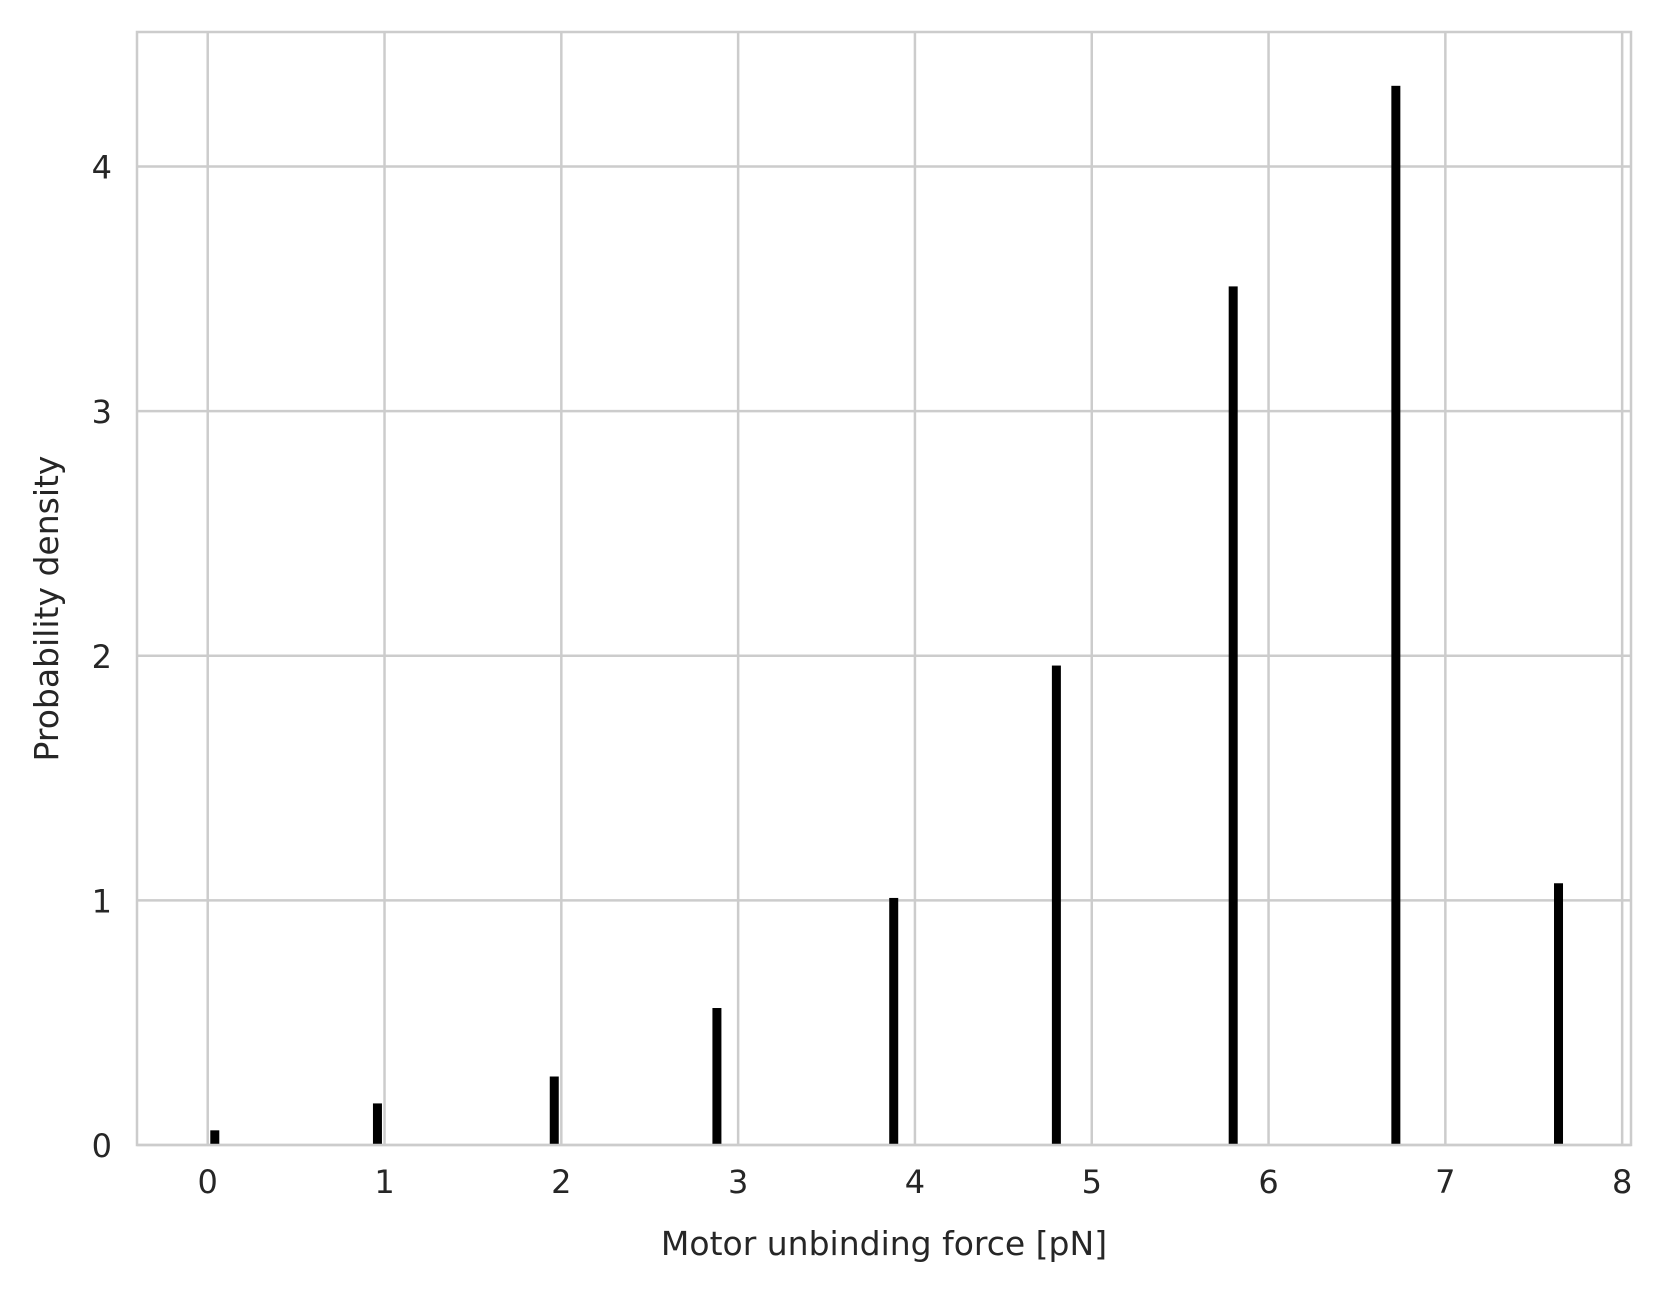  Describe the element at coordinates (102, 168) in the screenshot. I see `y-tick-label-4: 4` at that location.